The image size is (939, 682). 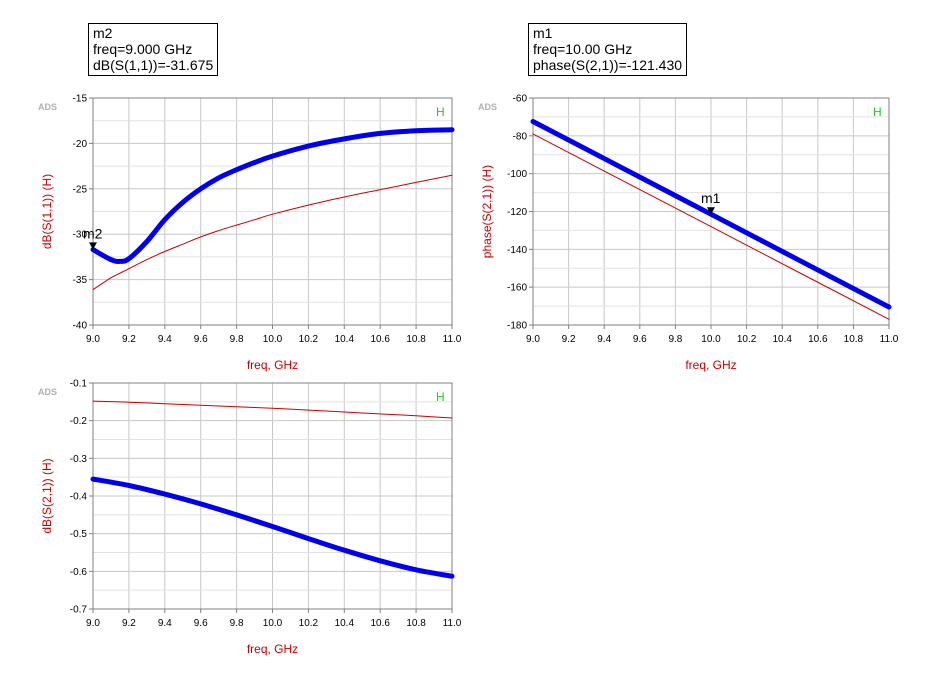 I want to click on y-tick-label: -25, so click(x=80, y=189).